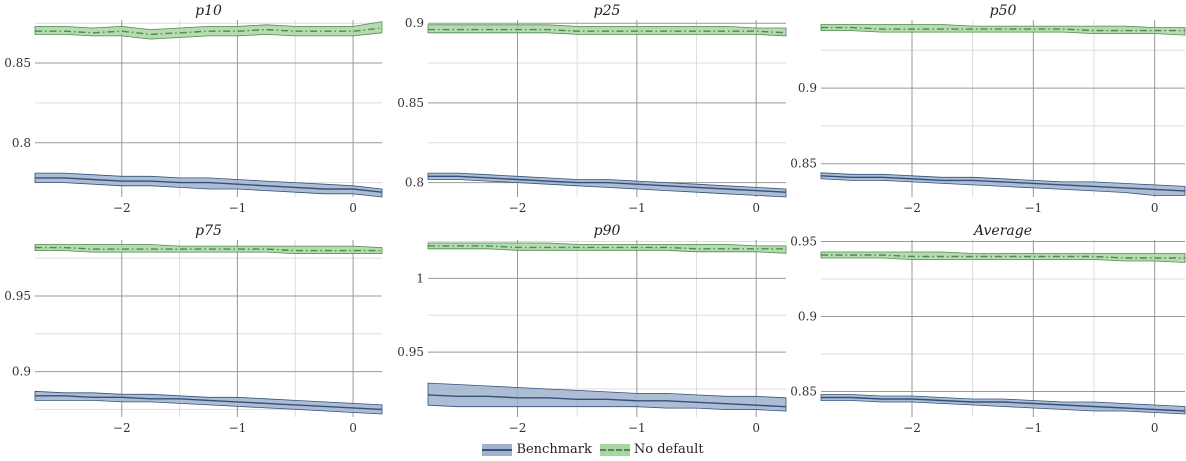  I want to click on panel-title: p50, so click(1003, 11).